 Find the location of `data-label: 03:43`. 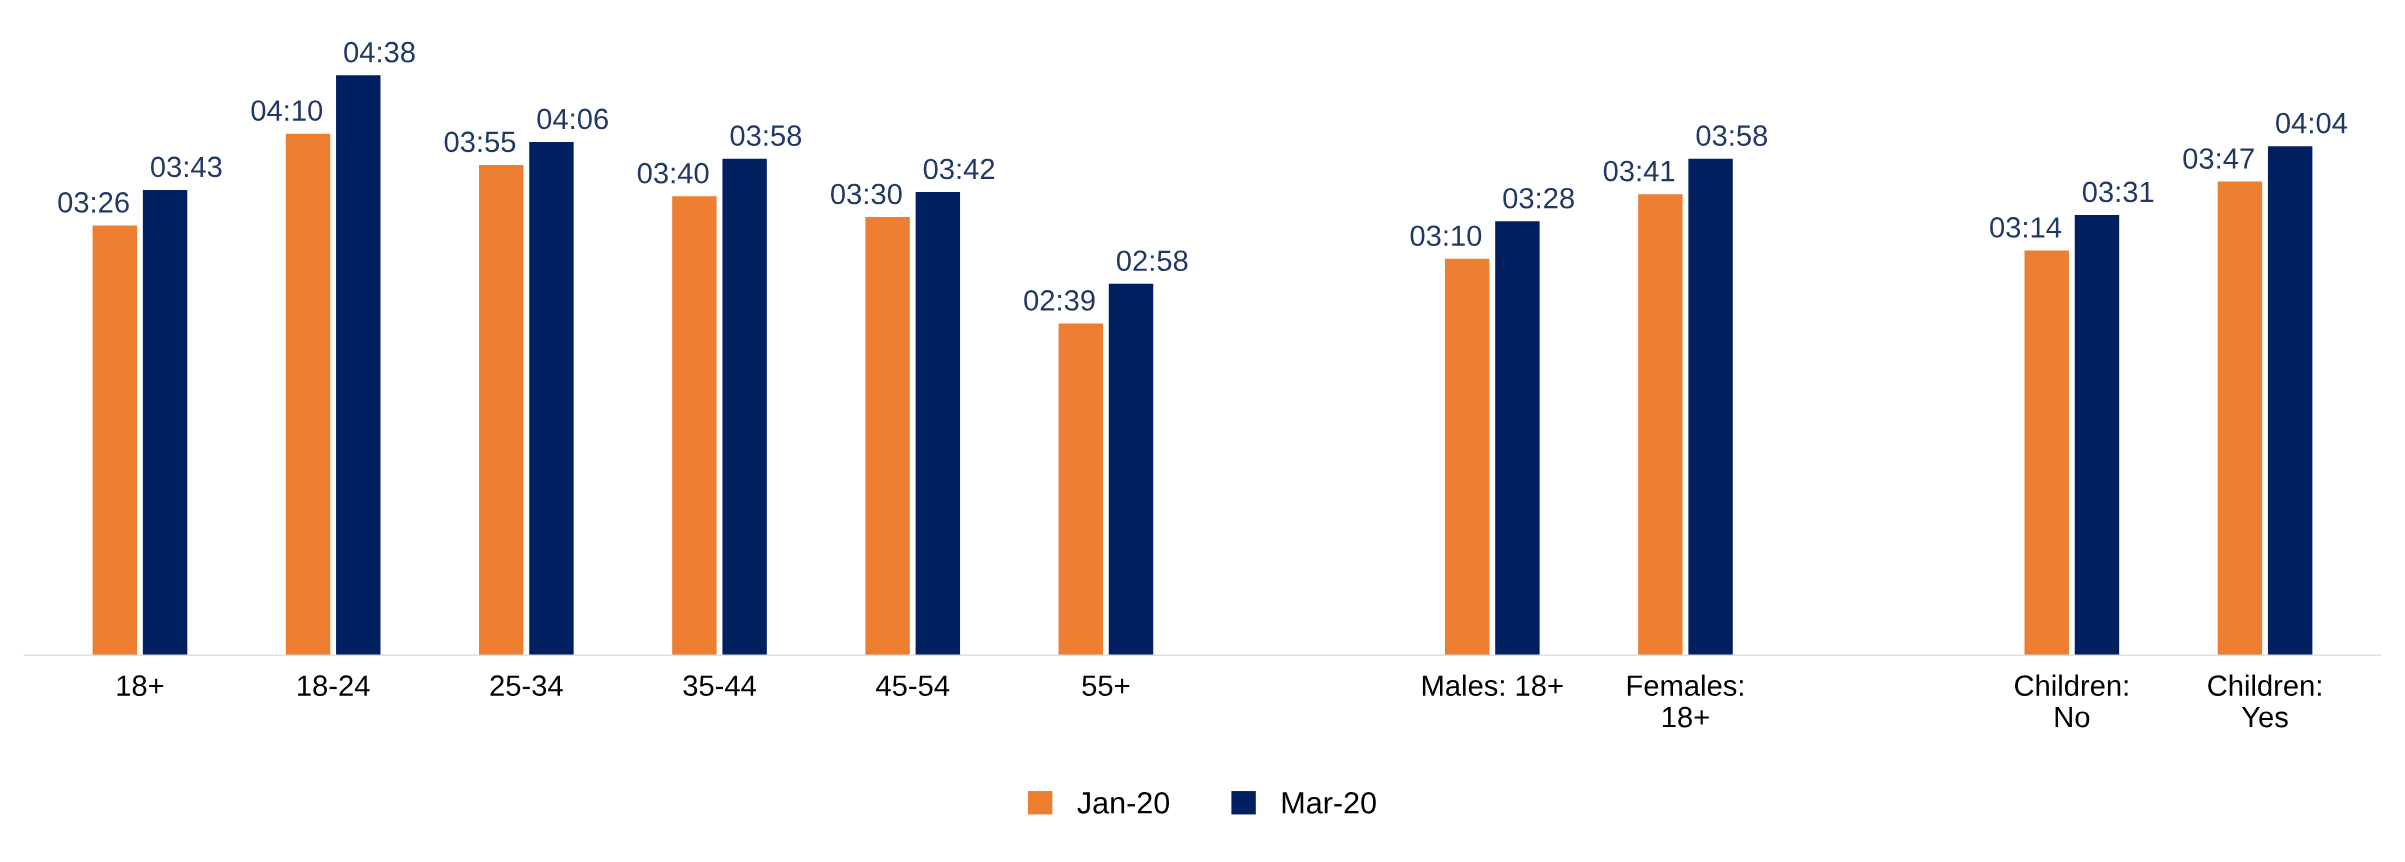

data-label: 03:43 is located at coordinates (186, 167).